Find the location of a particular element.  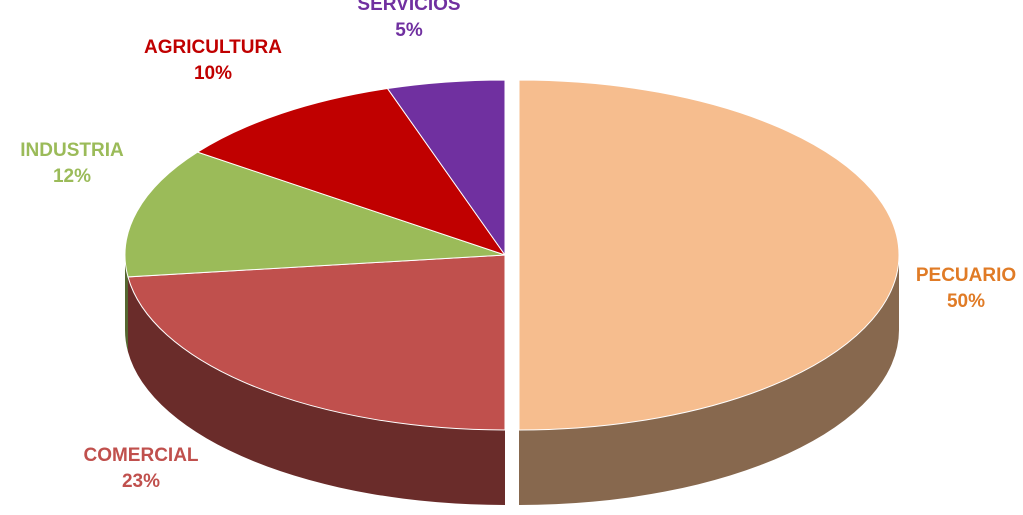

data-label-name: INDUSTRIA is located at coordinates (72, 150).